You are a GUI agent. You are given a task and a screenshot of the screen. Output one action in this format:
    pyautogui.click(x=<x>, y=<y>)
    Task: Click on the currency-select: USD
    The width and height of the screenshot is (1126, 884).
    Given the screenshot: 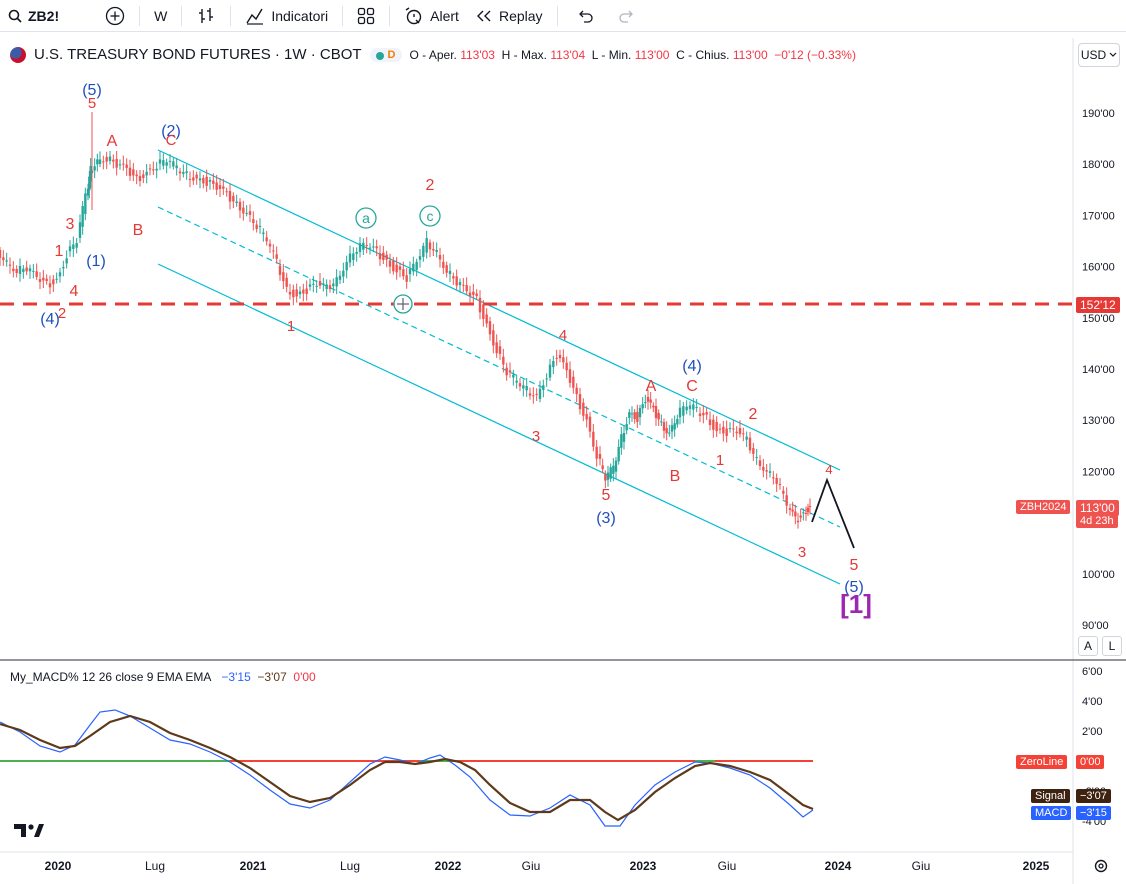 What is the action you would take?
    pyautogui.click(x=1099, y=55)
    